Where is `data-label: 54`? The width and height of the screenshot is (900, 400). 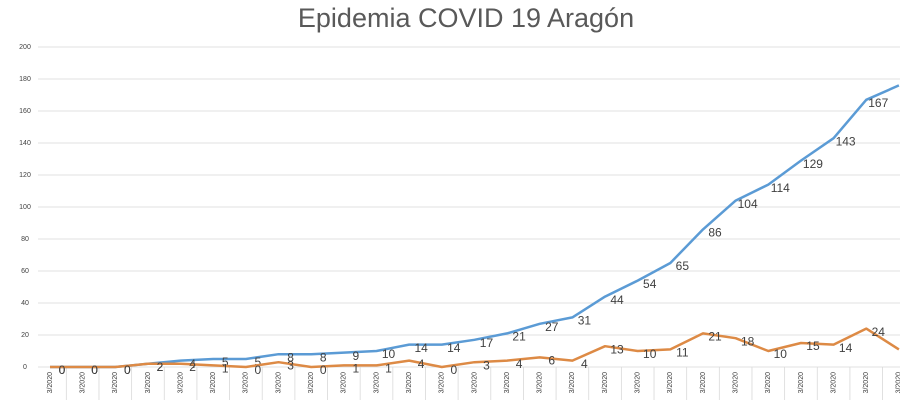
data-label: 54 is located at coordinates (650, 284).